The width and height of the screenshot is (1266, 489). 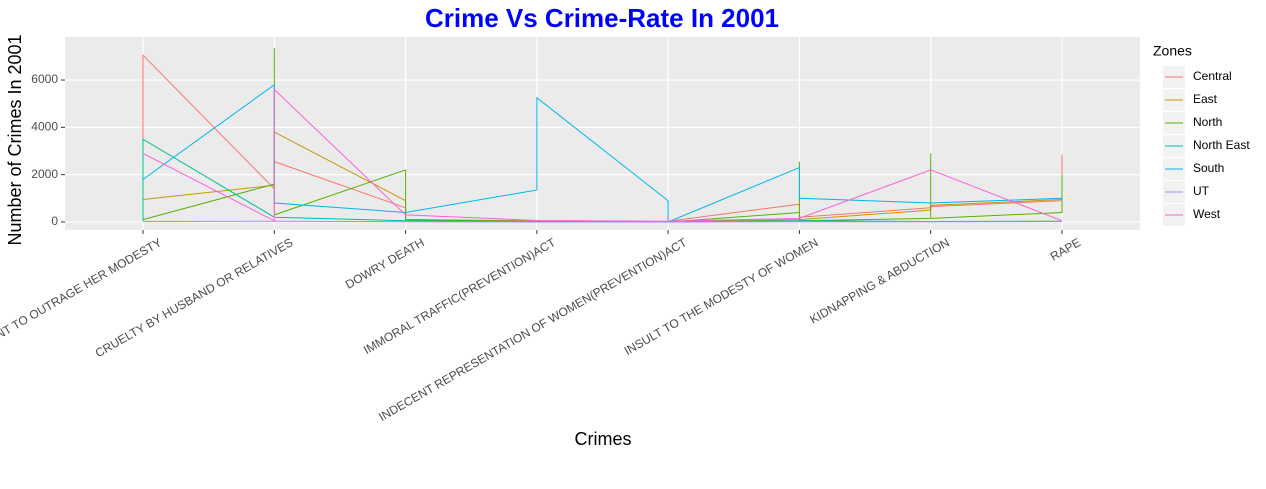 I want to click on y-tick-label: 6000, so click(x=44, y=79).